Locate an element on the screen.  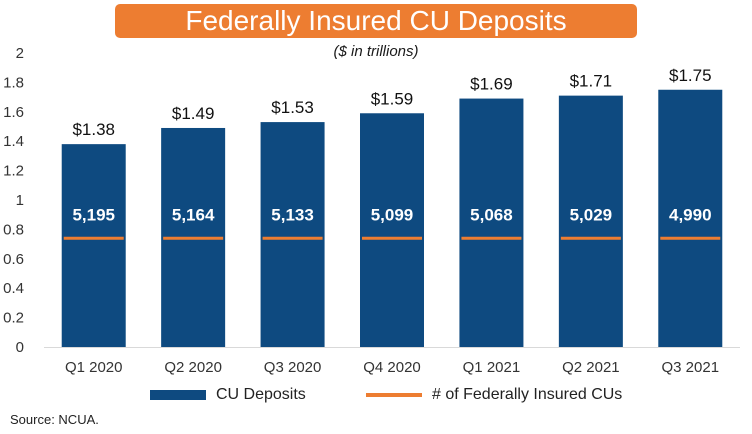
y-tick-label-2: 0.4 is located at coordinates (13, 288).